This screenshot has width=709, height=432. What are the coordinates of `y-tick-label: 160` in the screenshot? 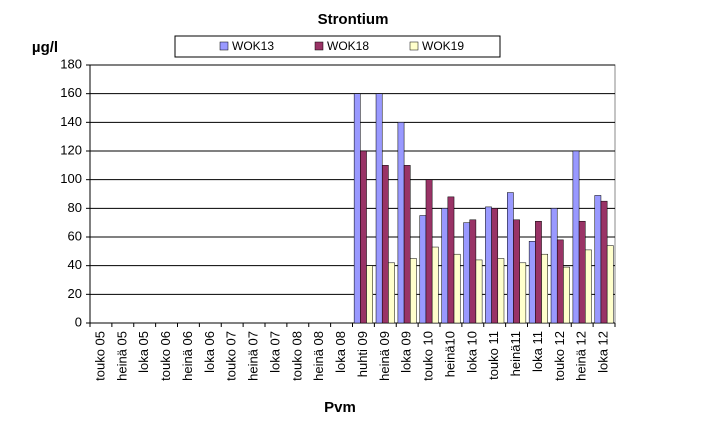 It's located at (71, 92).